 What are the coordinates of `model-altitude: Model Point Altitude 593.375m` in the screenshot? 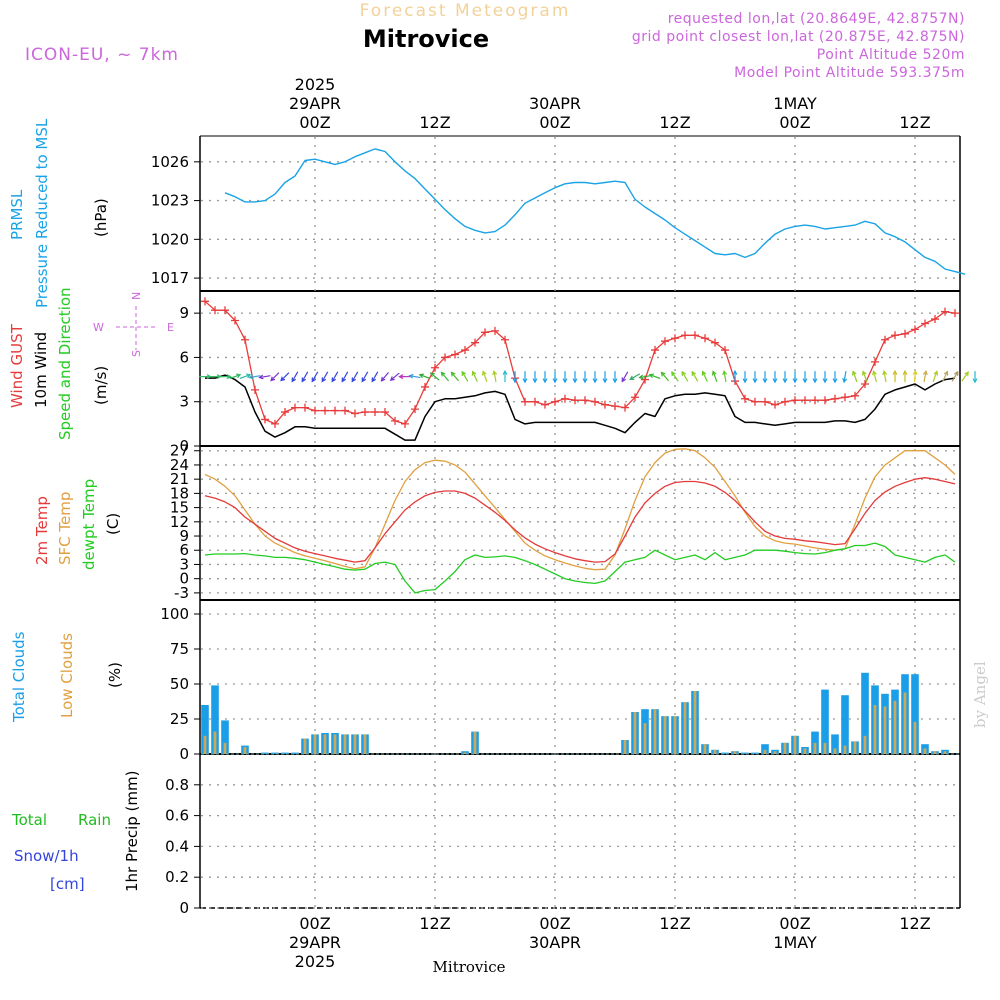 It's located at (849, 73).